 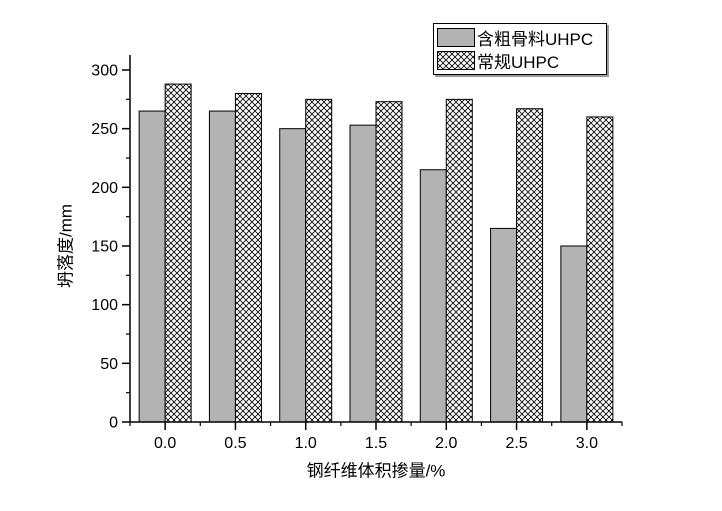 I want to click on y-tick-label-150: 150, so click(x=104, y=247).